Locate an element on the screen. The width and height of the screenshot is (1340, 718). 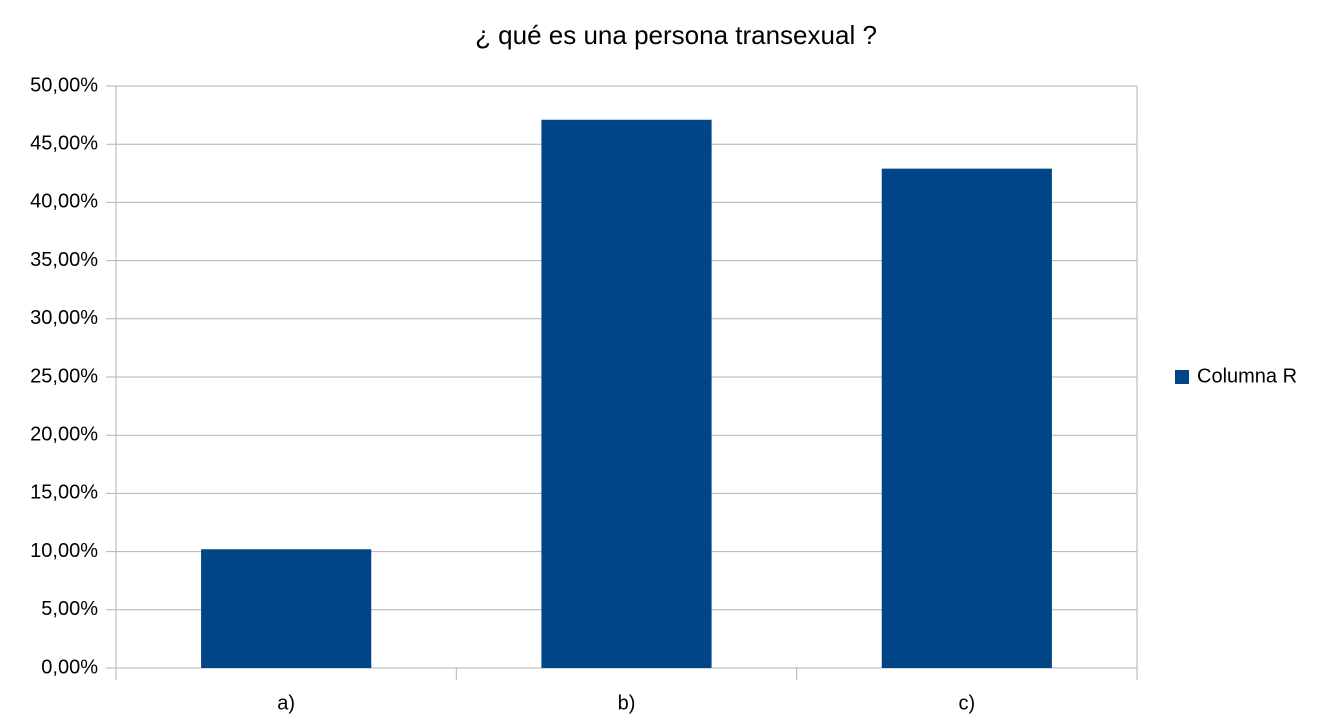
y-tick-label: 45,00% is located at coordinates (64, 143).